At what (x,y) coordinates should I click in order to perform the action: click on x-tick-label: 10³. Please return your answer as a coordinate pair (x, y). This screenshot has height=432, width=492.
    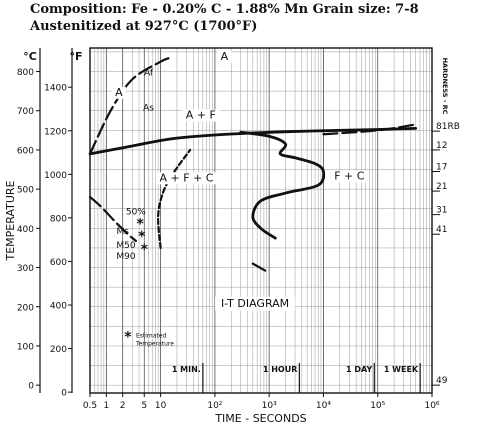
    Looking at the image, I should click on (269, 406).